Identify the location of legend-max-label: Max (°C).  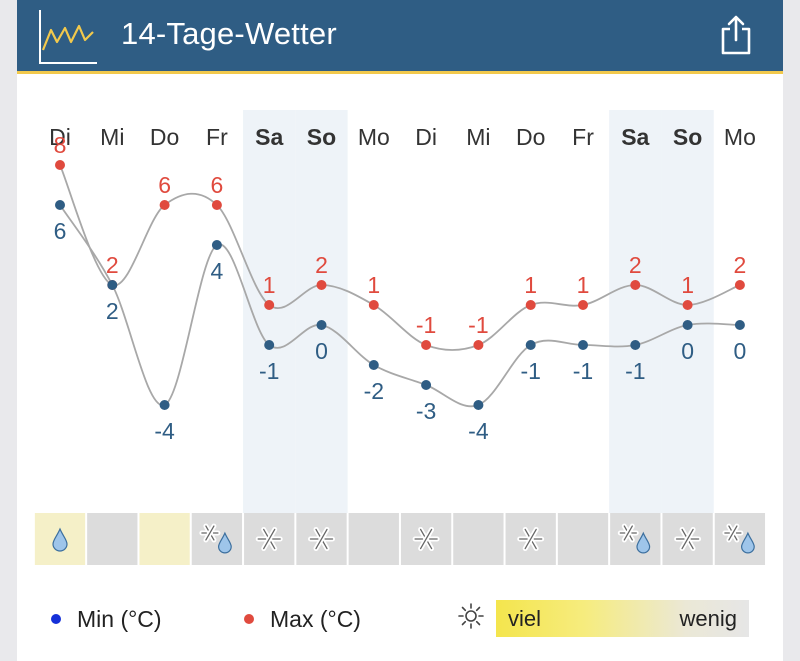
(315, 619).